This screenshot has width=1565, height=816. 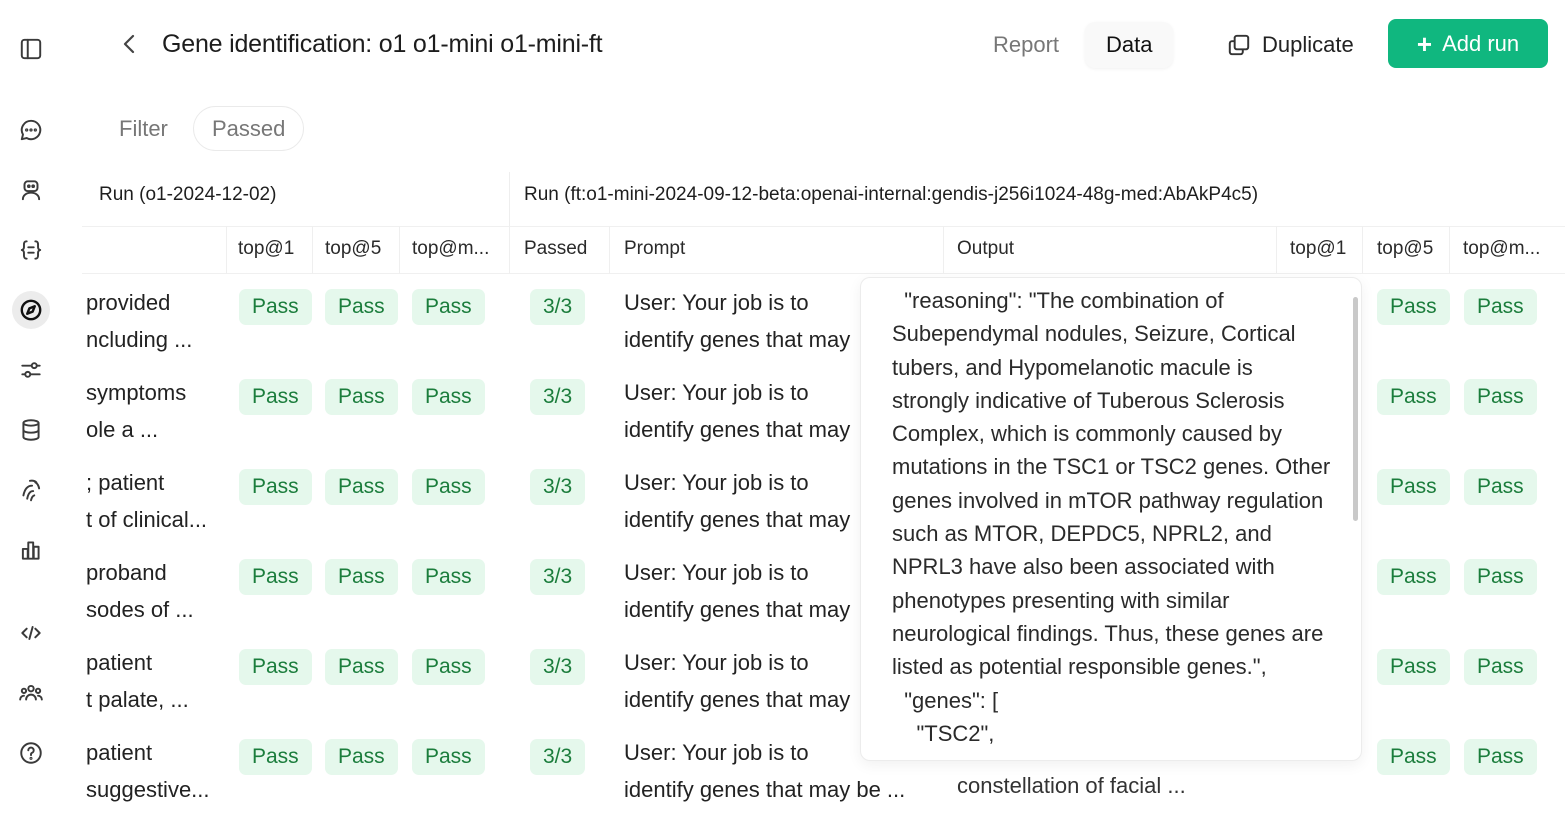 What do you see at coordinates (655, 248) in the screenshot?
I see `column-prompt: Prompt` at bounding box center [655, 248].